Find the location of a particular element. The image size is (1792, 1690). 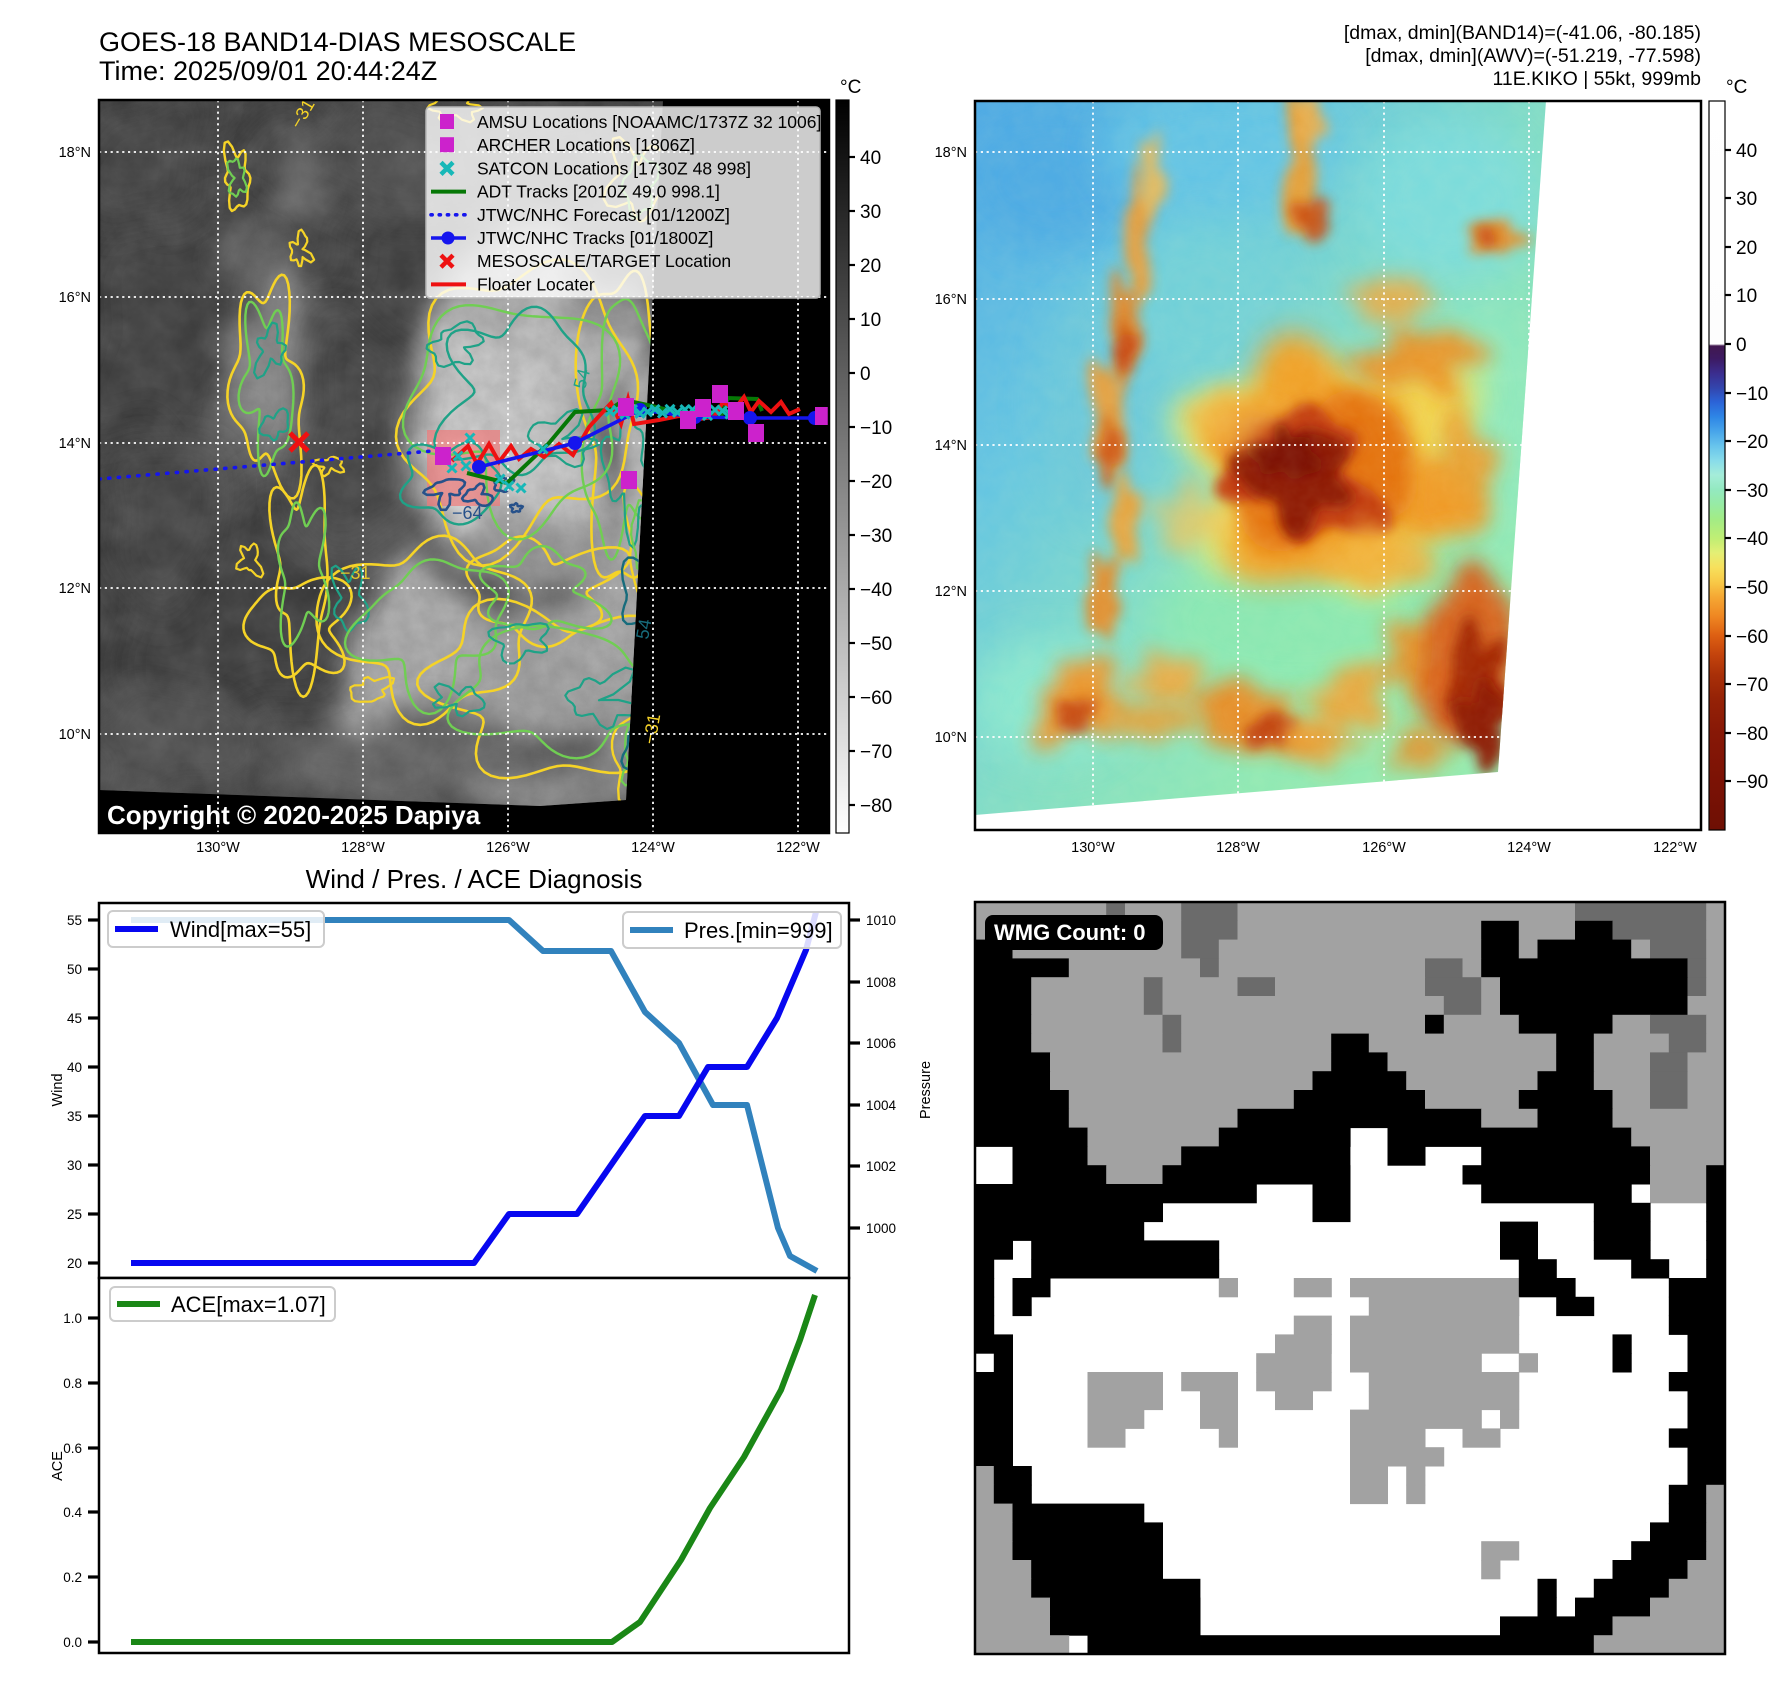

svg-text: Time: 2025/09/01 20:44:24Z is located at coordinates (268, 71).